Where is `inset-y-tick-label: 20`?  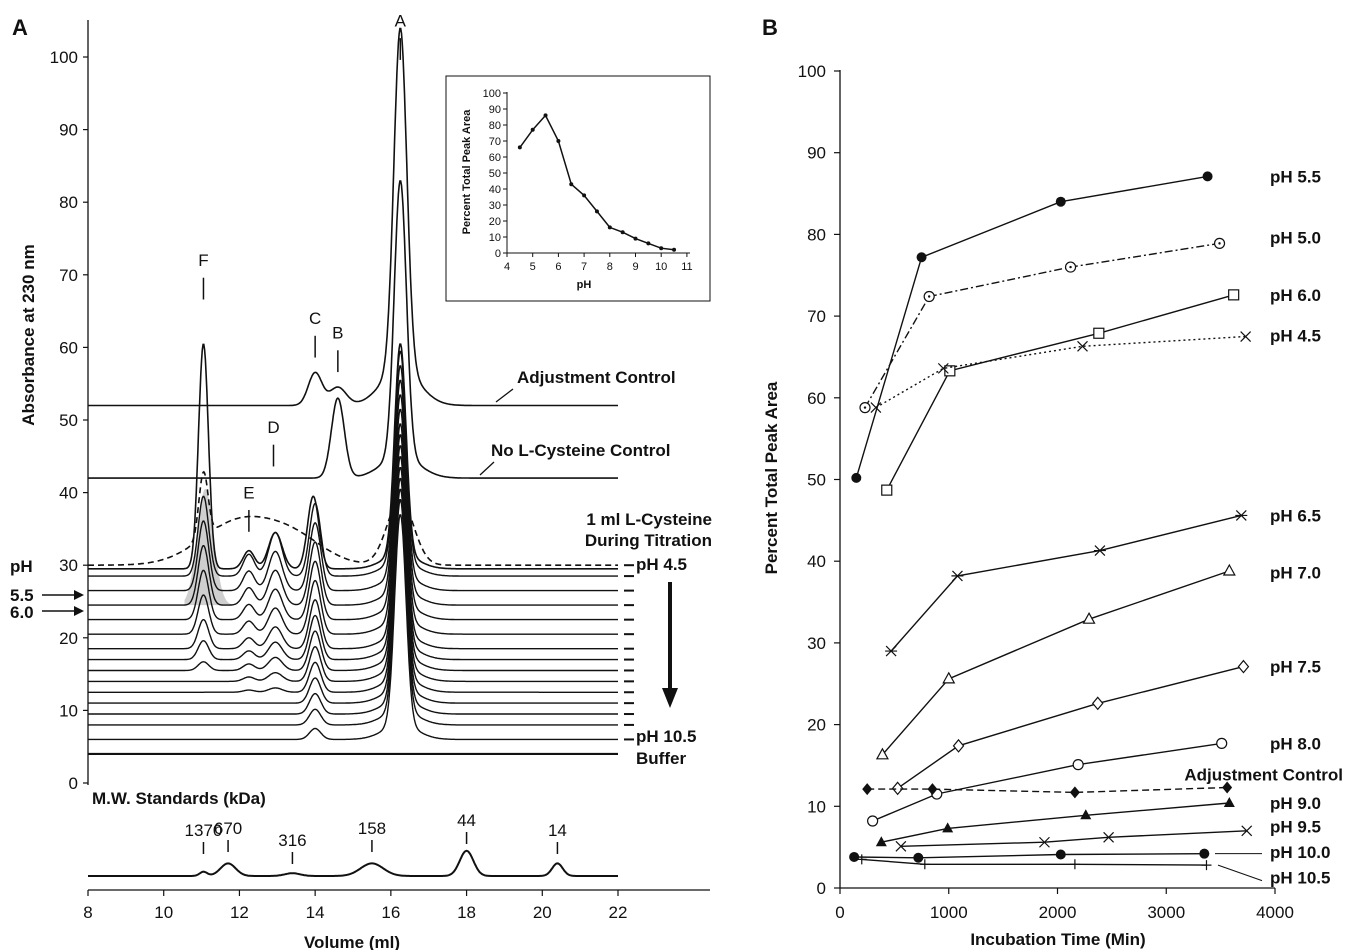
inset-y-tick-label: 20 is located at coordinates (495, 222).